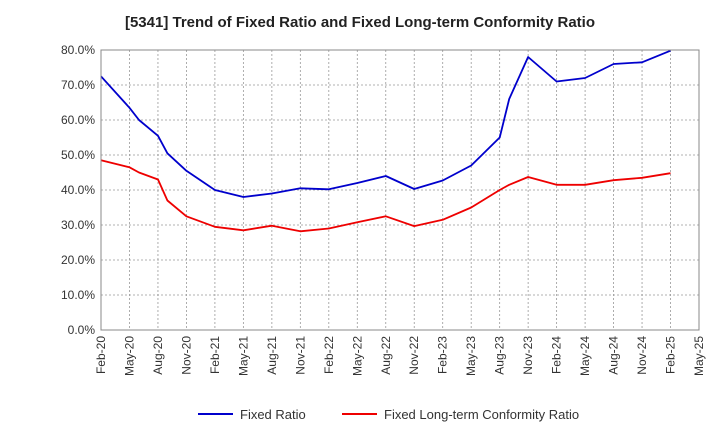 Image resolution: width=720 pixels, height=440 pixels. I want to click on y-tick-label: 50.0%, so click(78, 155).